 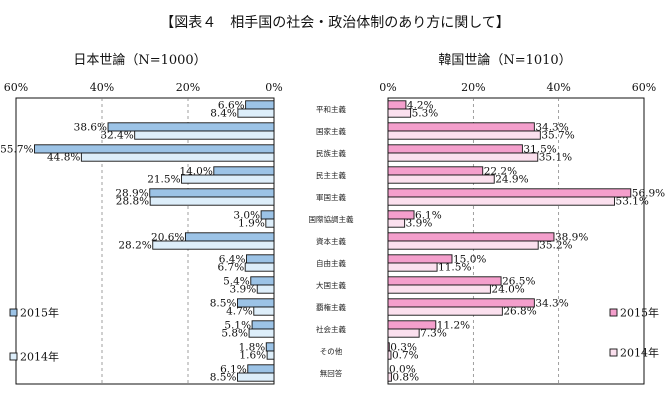 I want to click on category-label: 覇権主義, so click(x=331, y=307).